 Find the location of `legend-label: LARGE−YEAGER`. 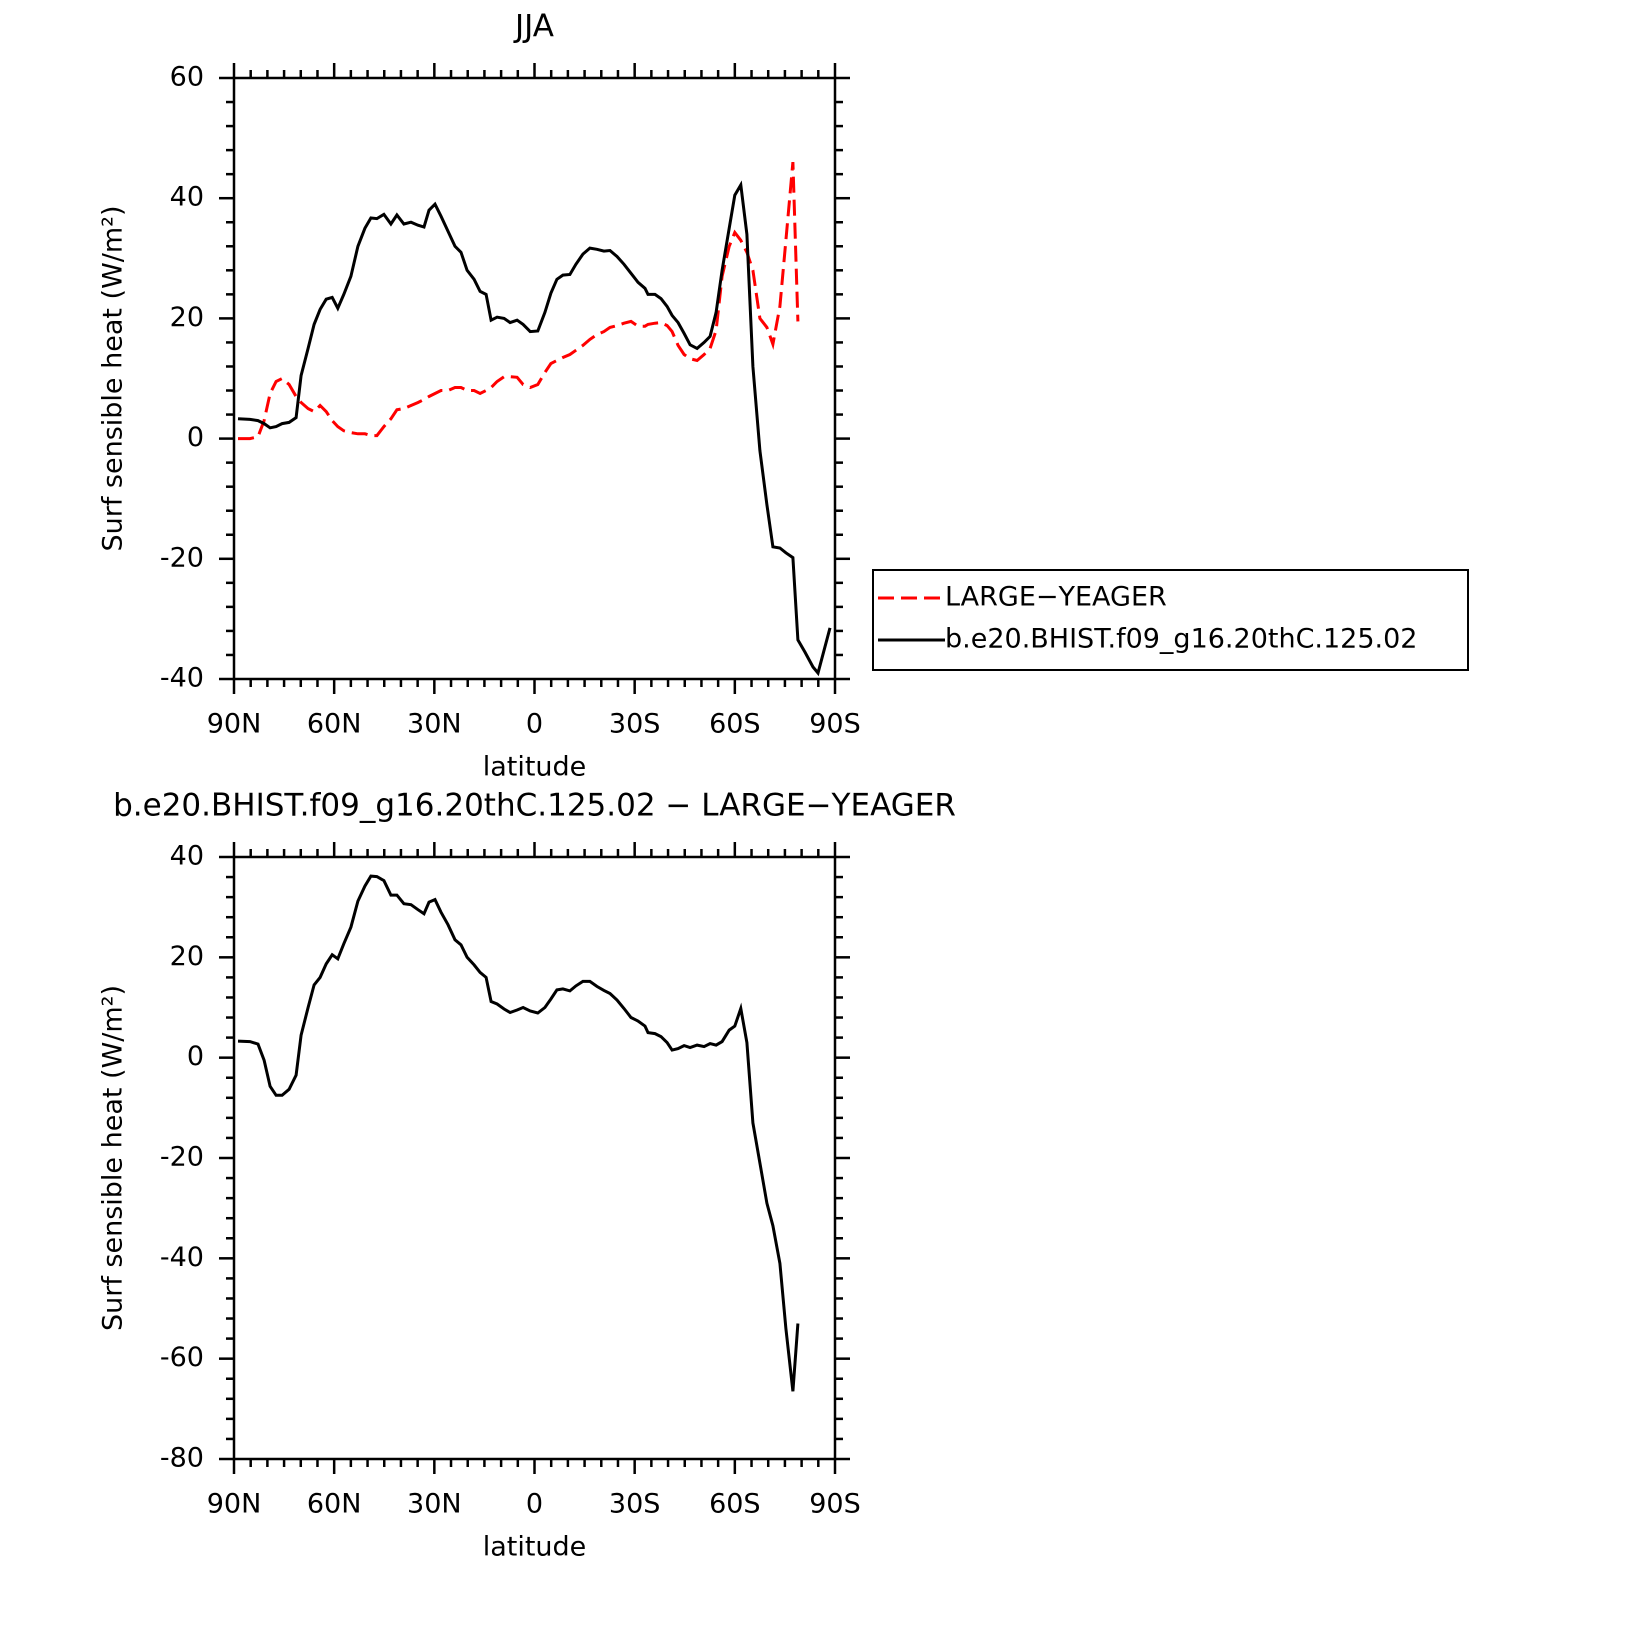

legend-label: LARGE−YEAGER is located at coordinates (1056, 597).